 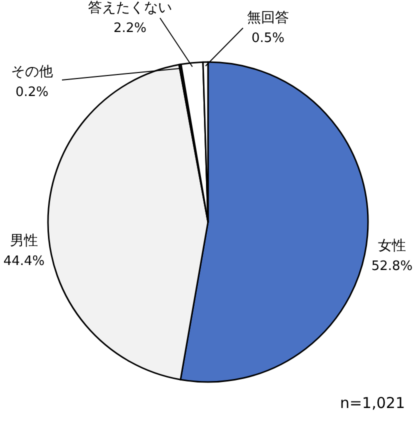 I want to click on text: n=1,021, so click(x=372, y=403).